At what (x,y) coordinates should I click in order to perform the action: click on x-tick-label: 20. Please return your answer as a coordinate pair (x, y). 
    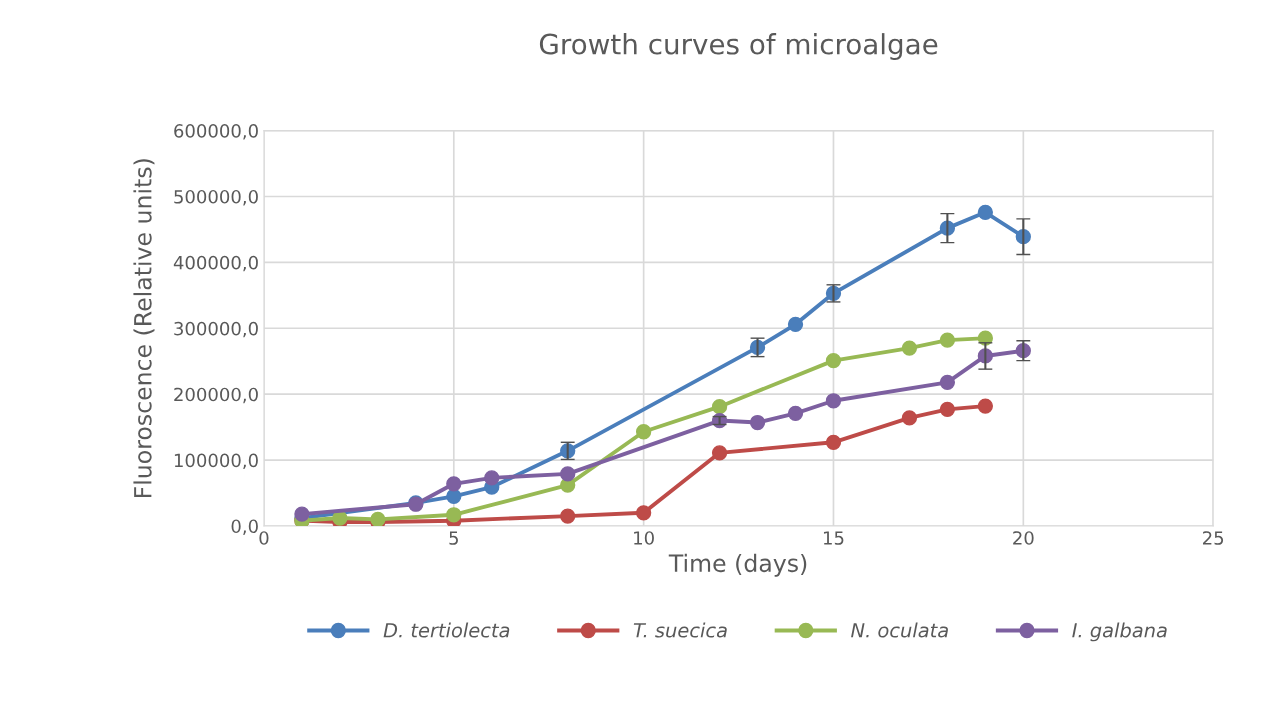
    Looking at the image, I should click on (1023, 538).